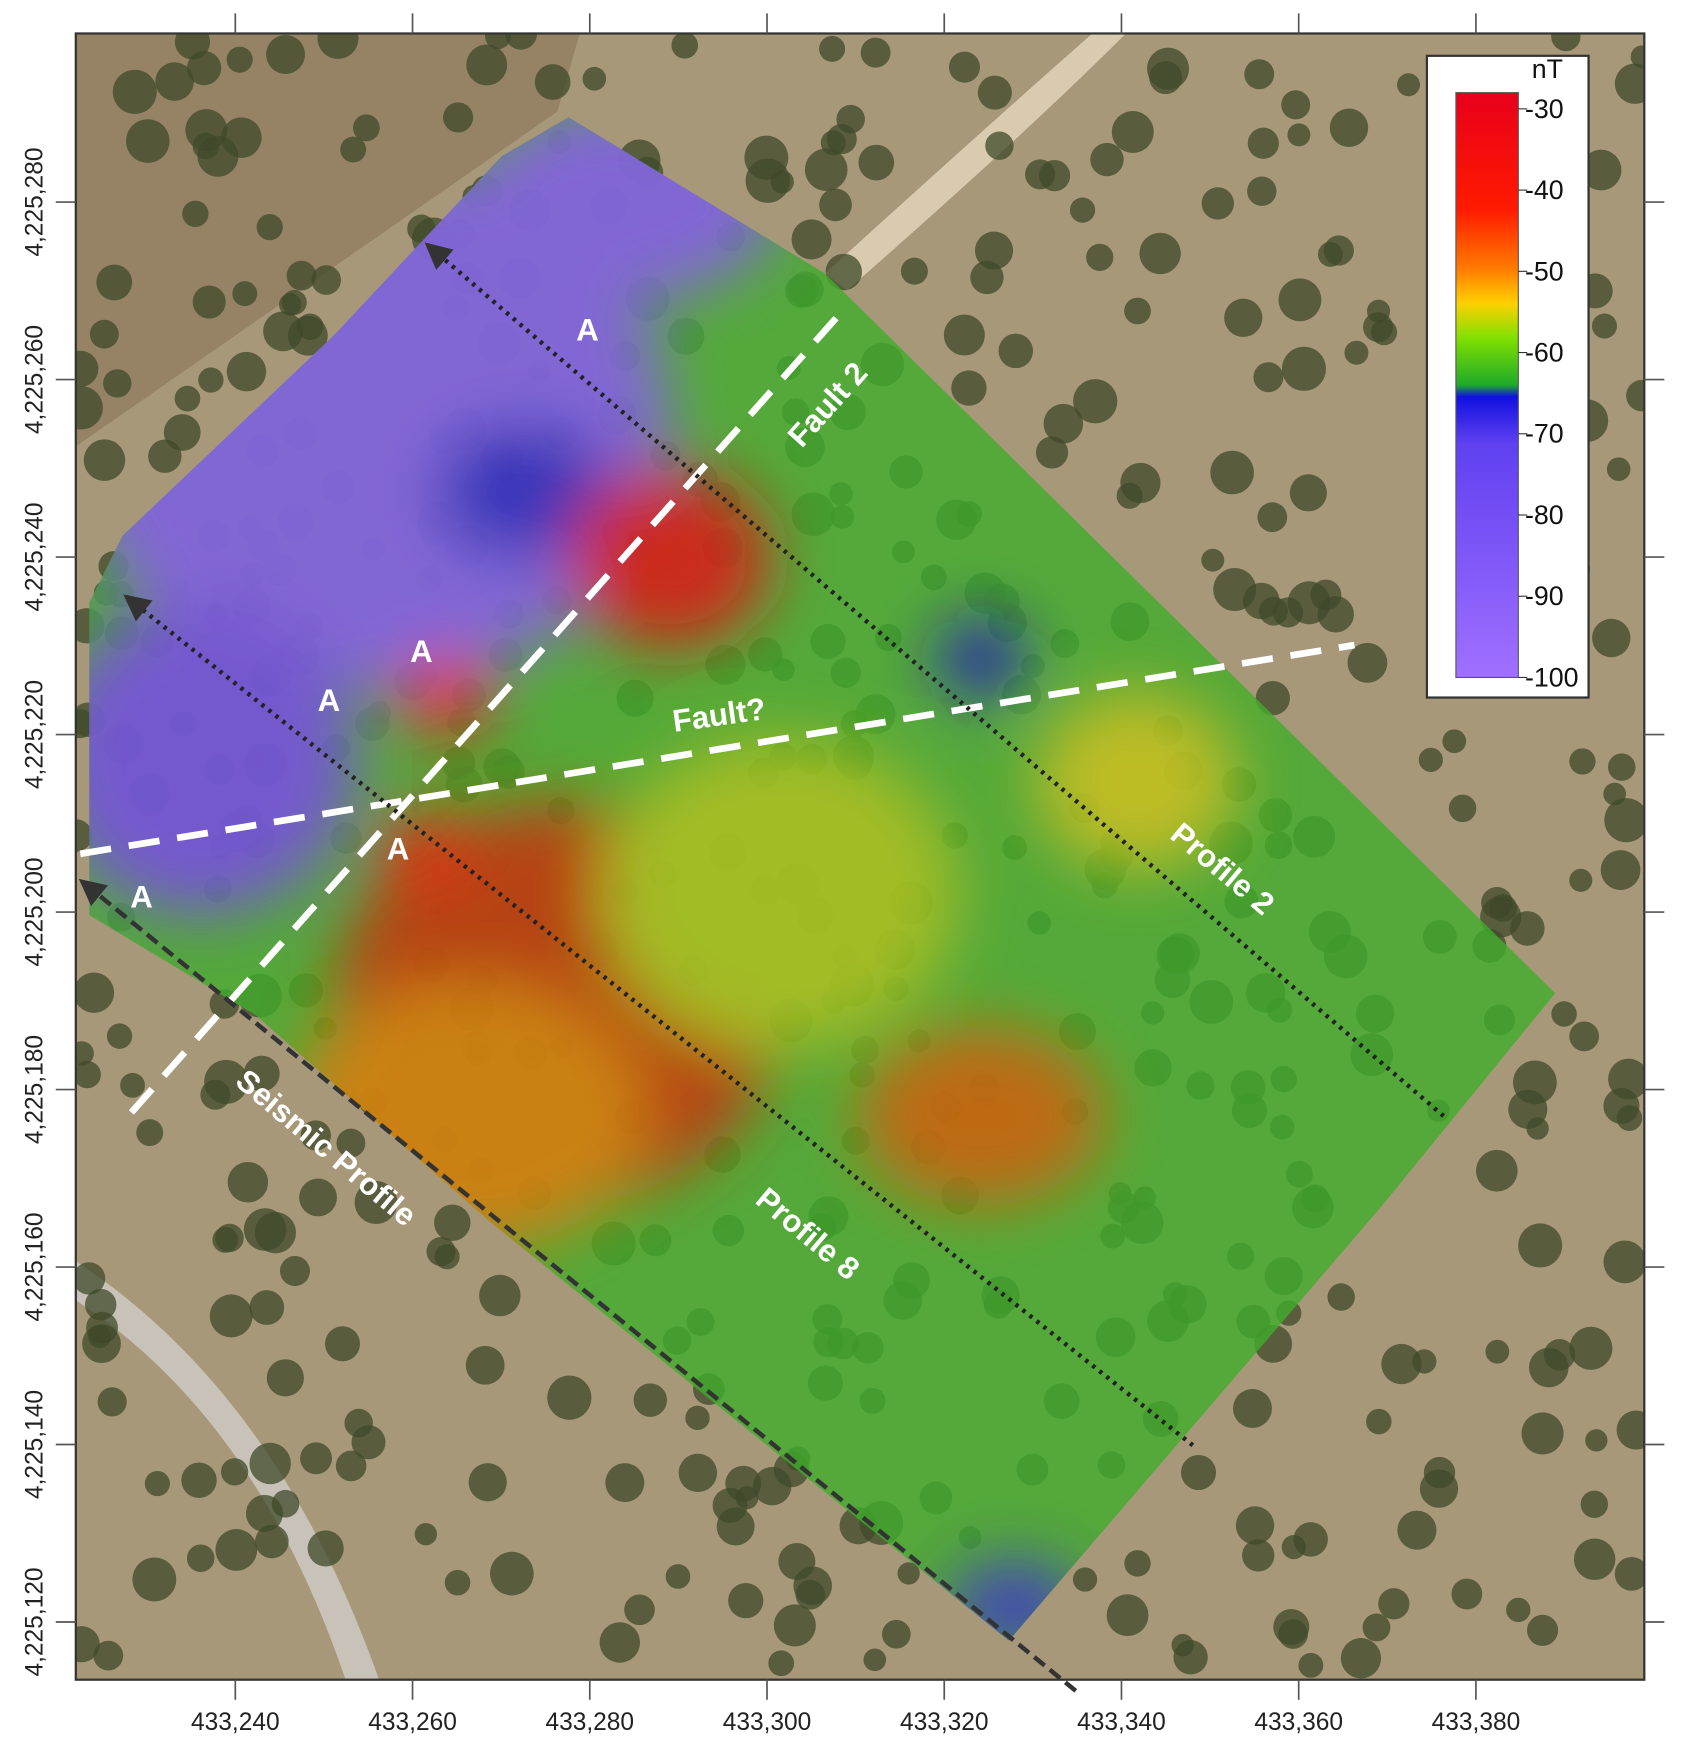 This screenshot has height=1750, width=1690. I want to click on colorbar-title: nT, so click(1547, 69).